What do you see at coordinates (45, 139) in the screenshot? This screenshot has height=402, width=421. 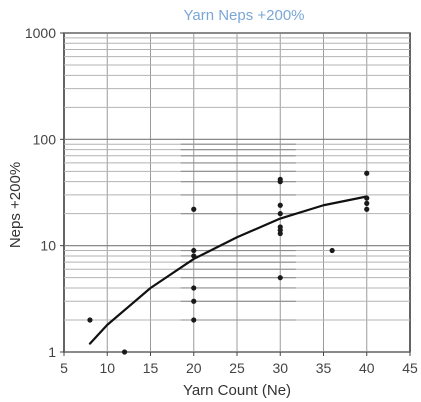 I see `y-tick-label: 100` at bounding box center [45, 139].